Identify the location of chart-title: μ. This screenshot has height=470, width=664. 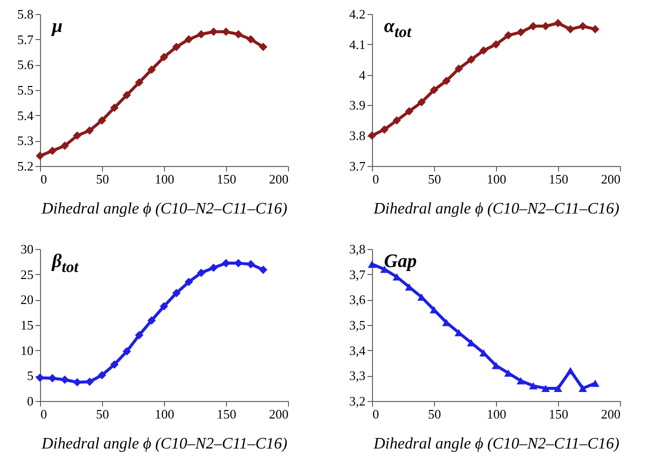
(57, 27).